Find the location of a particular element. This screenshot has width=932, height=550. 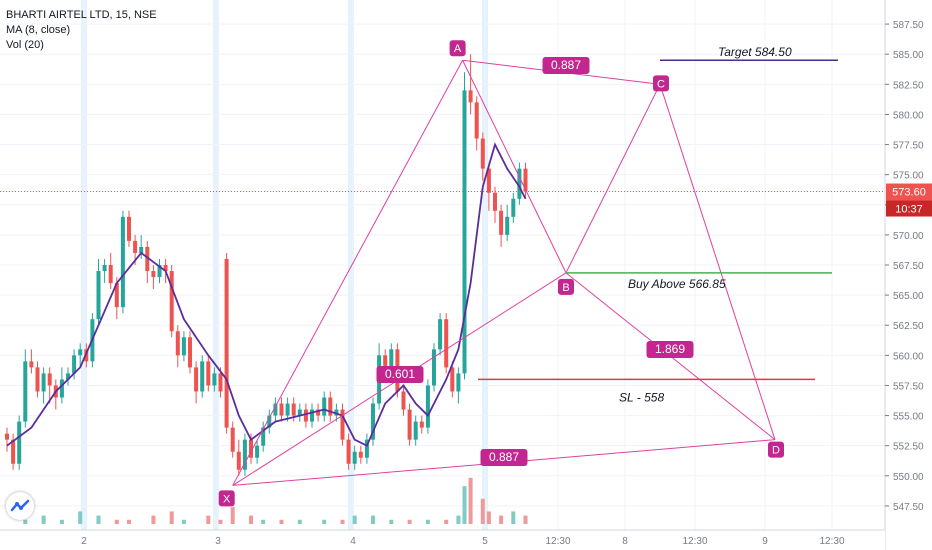

price-tick-label: 550.00 is located at coordinates (908, 477).